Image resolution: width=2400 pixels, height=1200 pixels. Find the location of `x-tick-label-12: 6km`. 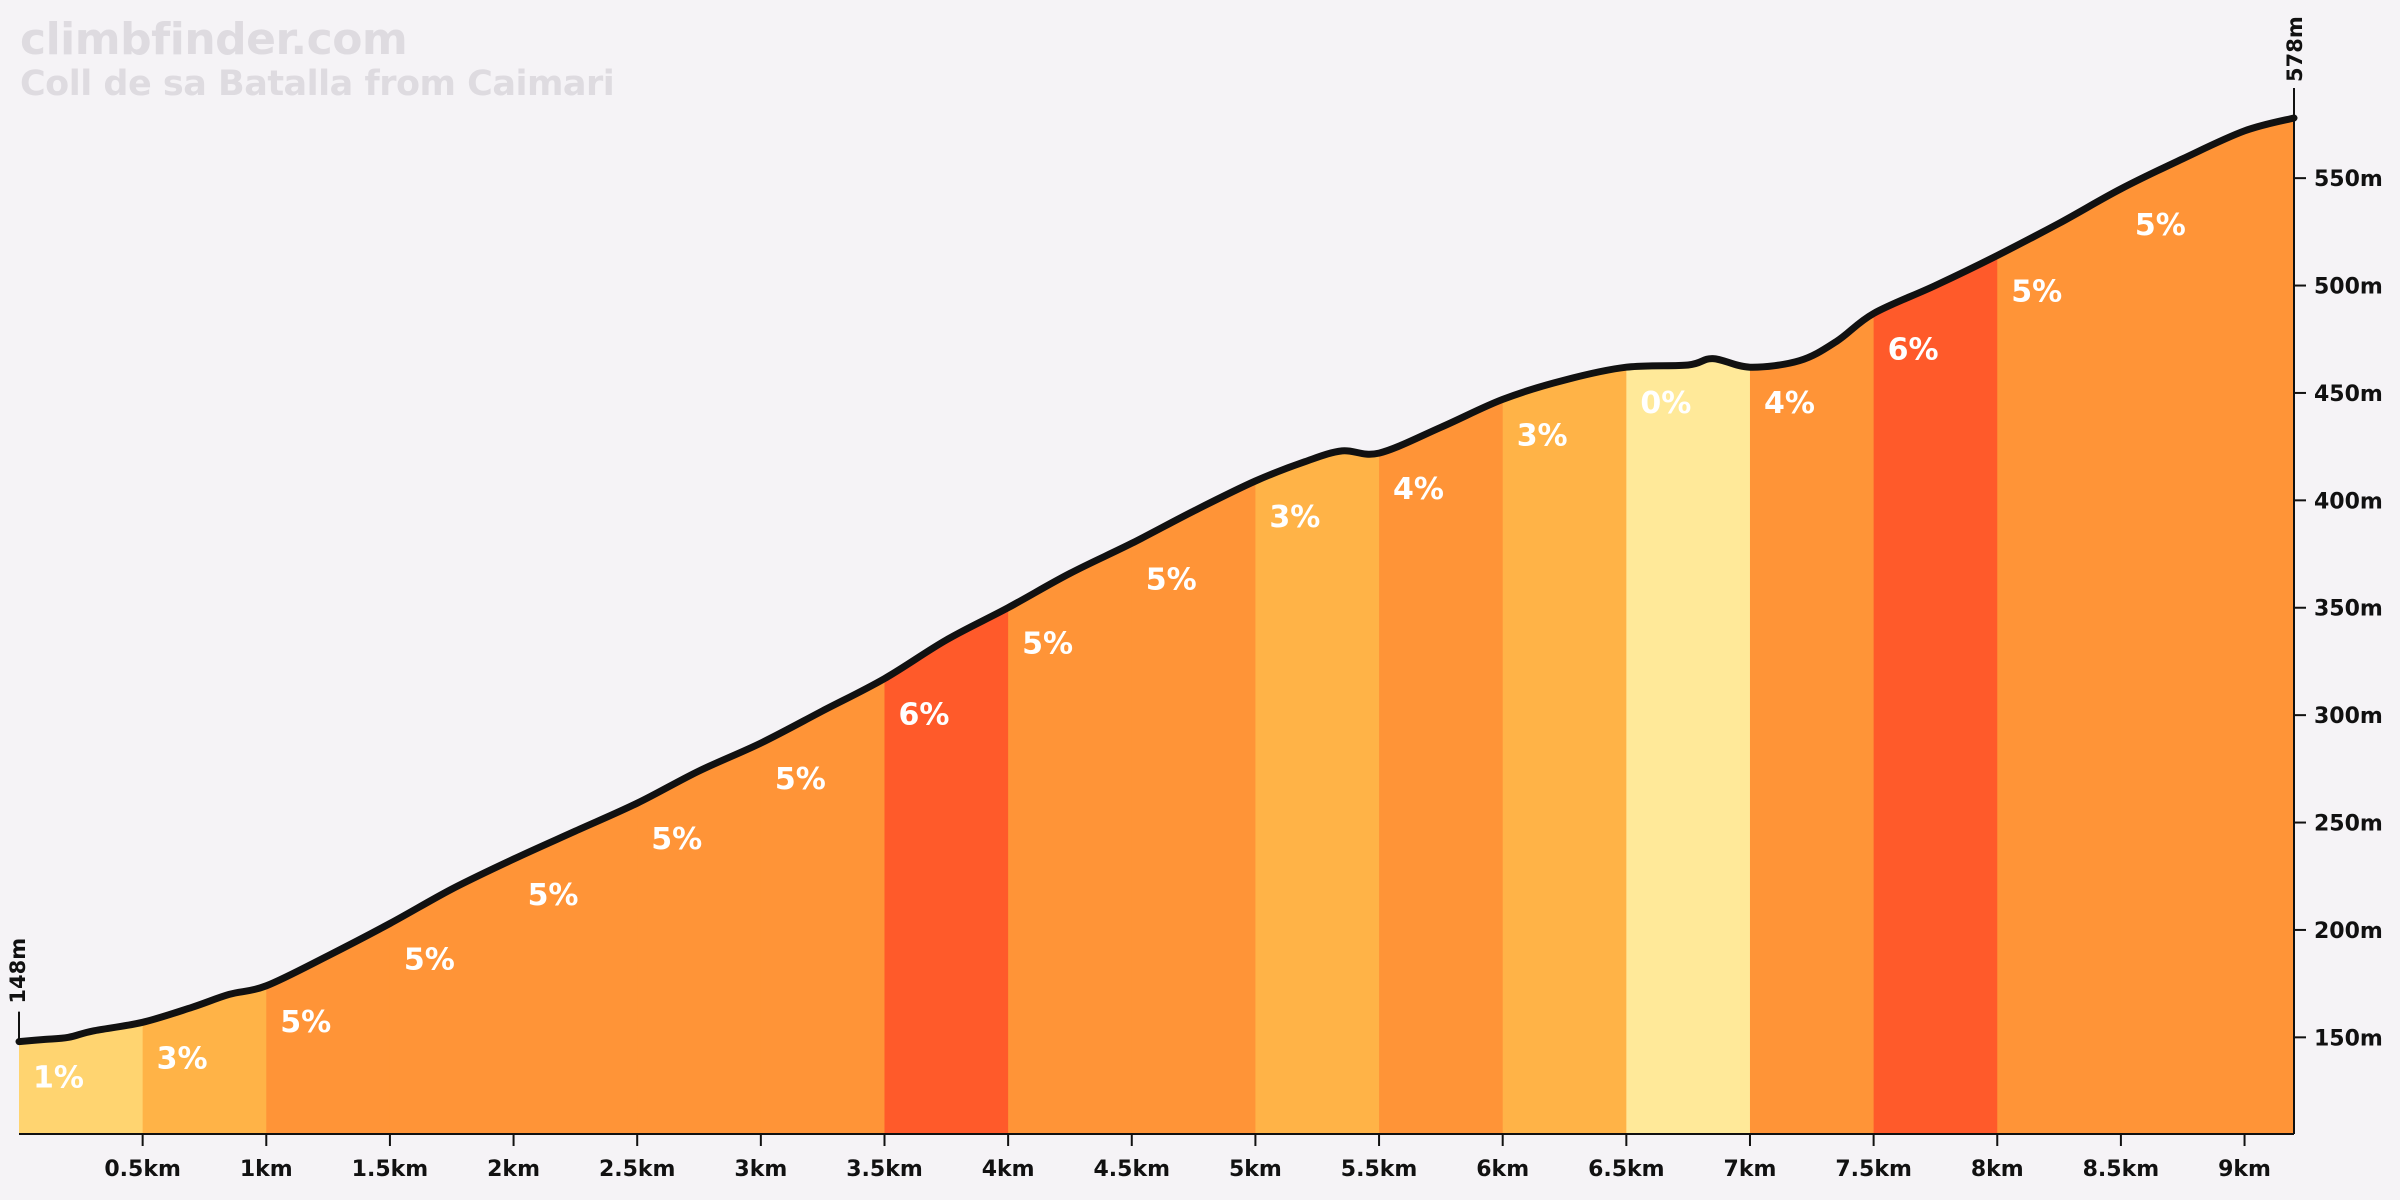

x-tick-label-12: 6km is located at coordinates (1502, 1169).